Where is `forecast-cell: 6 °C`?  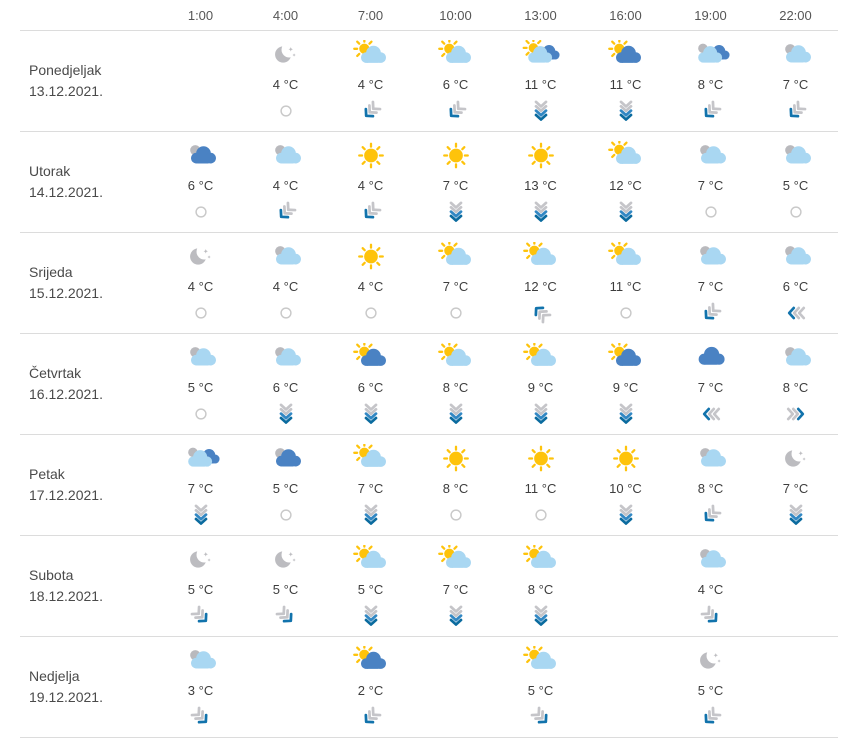
forecast-cell: 6 °C is located at coordinates (455, 81).